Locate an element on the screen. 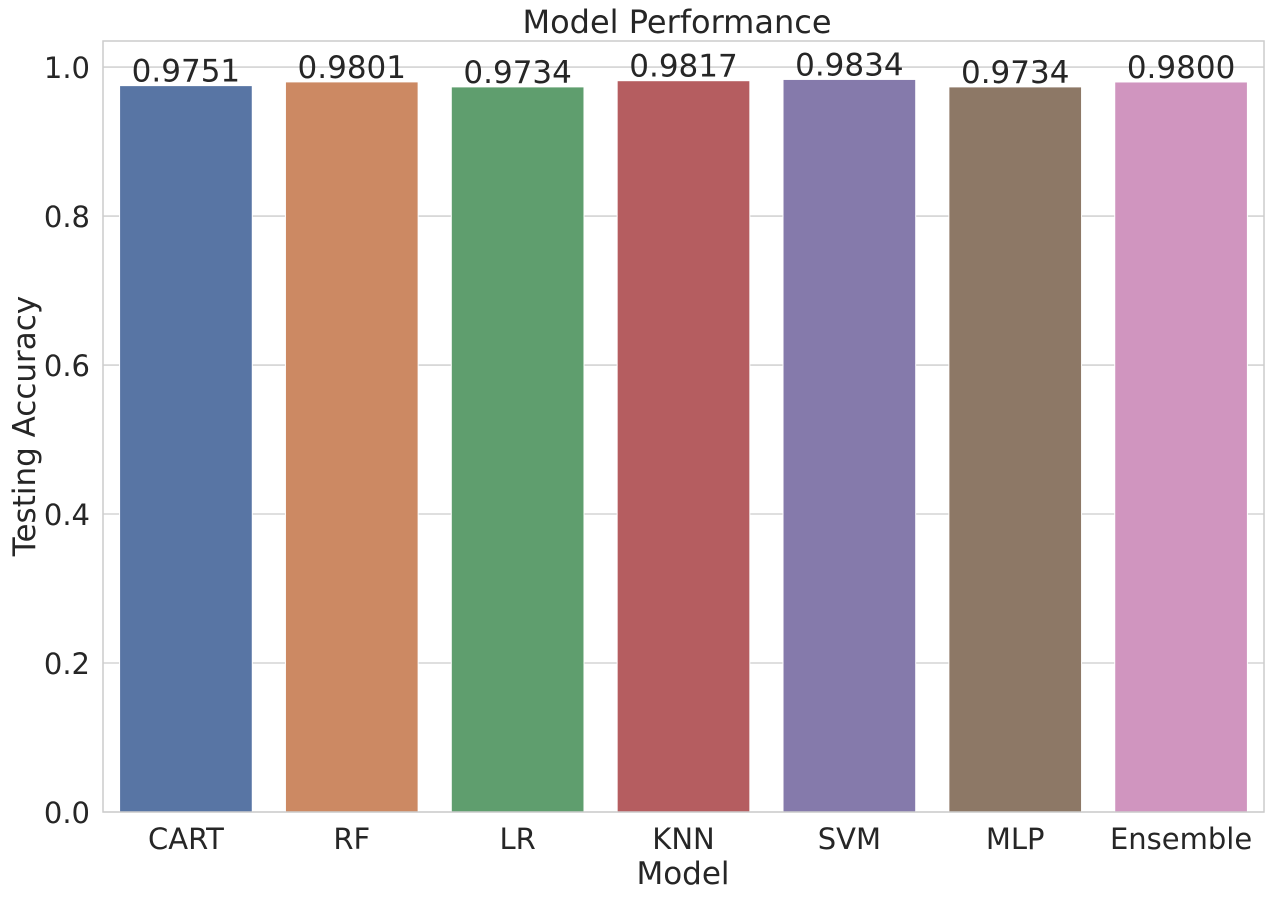 The height and width of the screenshot is (901, 1274). x-axis-label: Model is located at coordinates (682, 874).